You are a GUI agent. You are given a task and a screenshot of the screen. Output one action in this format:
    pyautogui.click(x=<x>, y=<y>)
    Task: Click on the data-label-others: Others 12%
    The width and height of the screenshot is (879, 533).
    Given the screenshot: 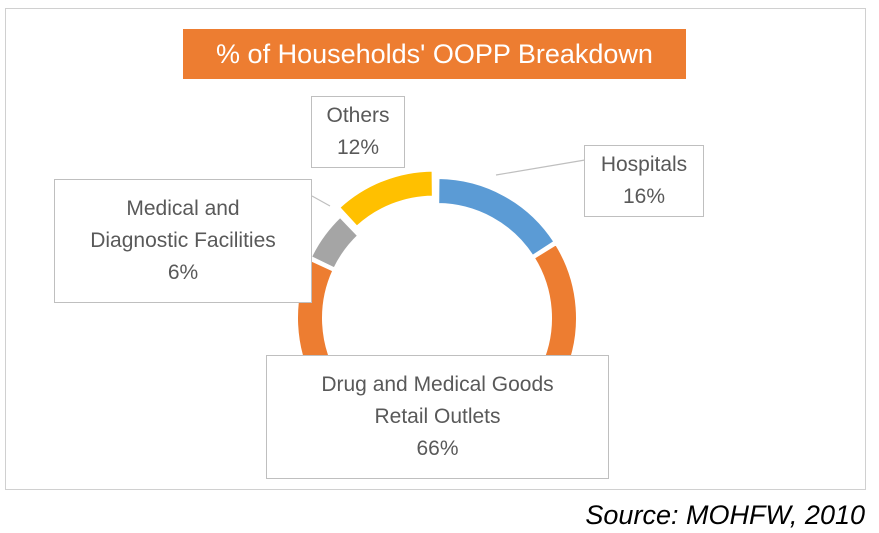 What is the action you would take?
    pyautogui.click(x=358, y=132)
    